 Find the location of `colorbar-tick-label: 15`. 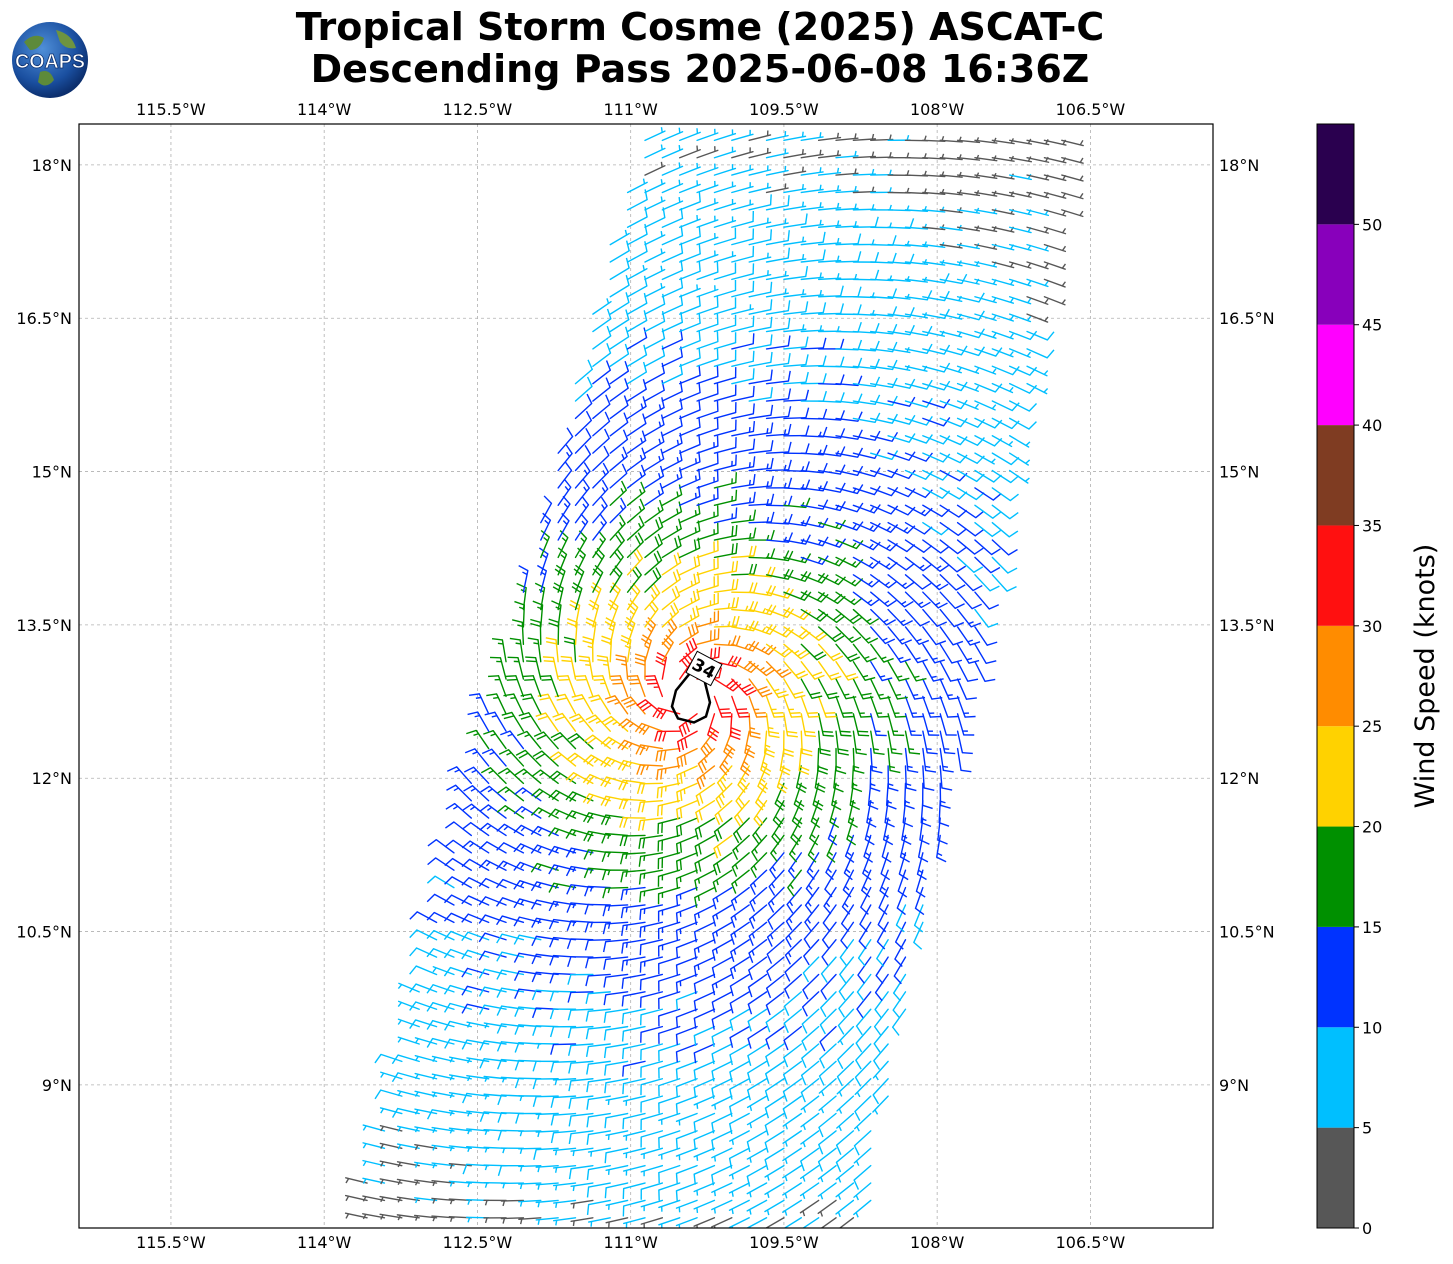

colorbar-tick-label: 15 is located at coordinates (1372, 927).